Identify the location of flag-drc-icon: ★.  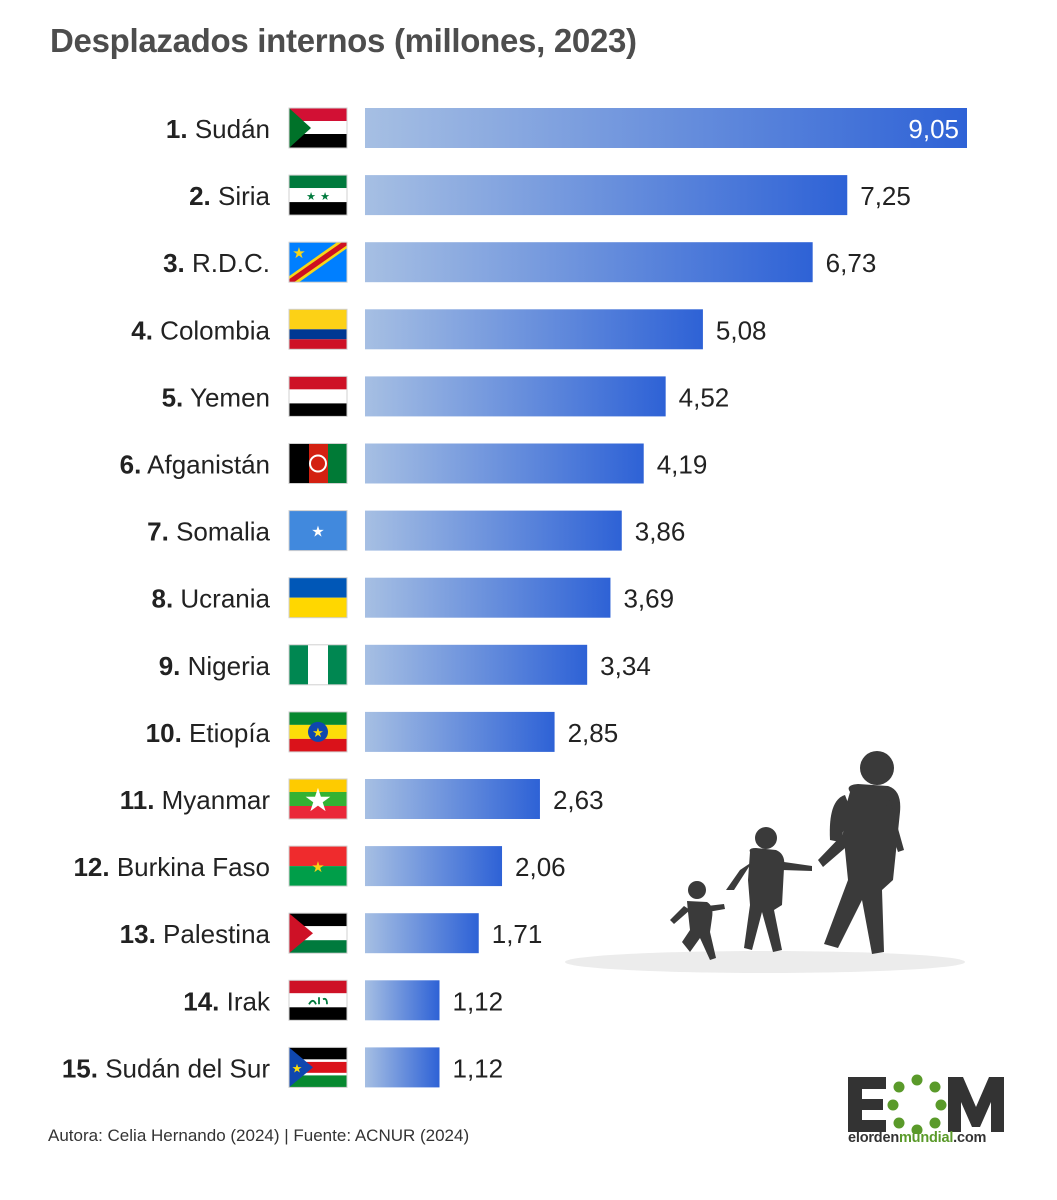
(318, 262).